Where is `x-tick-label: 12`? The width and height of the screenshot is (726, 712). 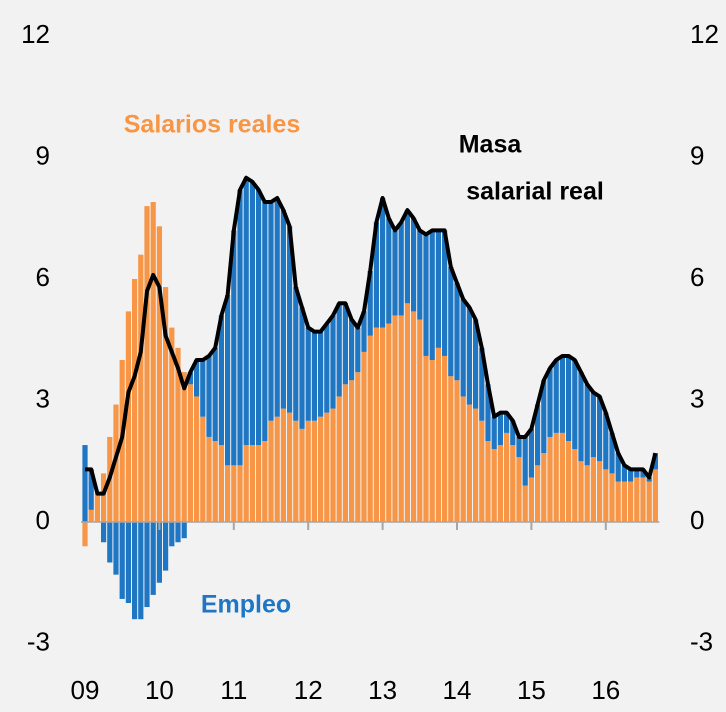
x-tick-label: 12 is located at coordinates (308, 690).